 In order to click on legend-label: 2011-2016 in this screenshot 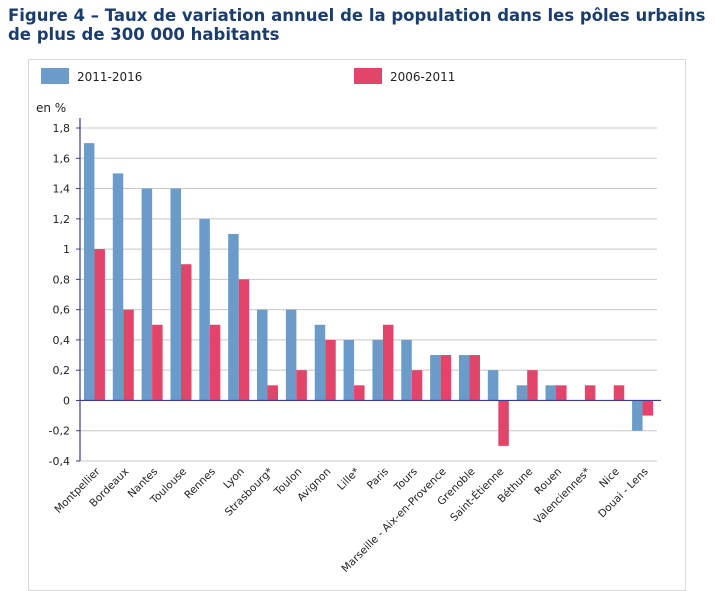, I will do `click(109, 77)`.